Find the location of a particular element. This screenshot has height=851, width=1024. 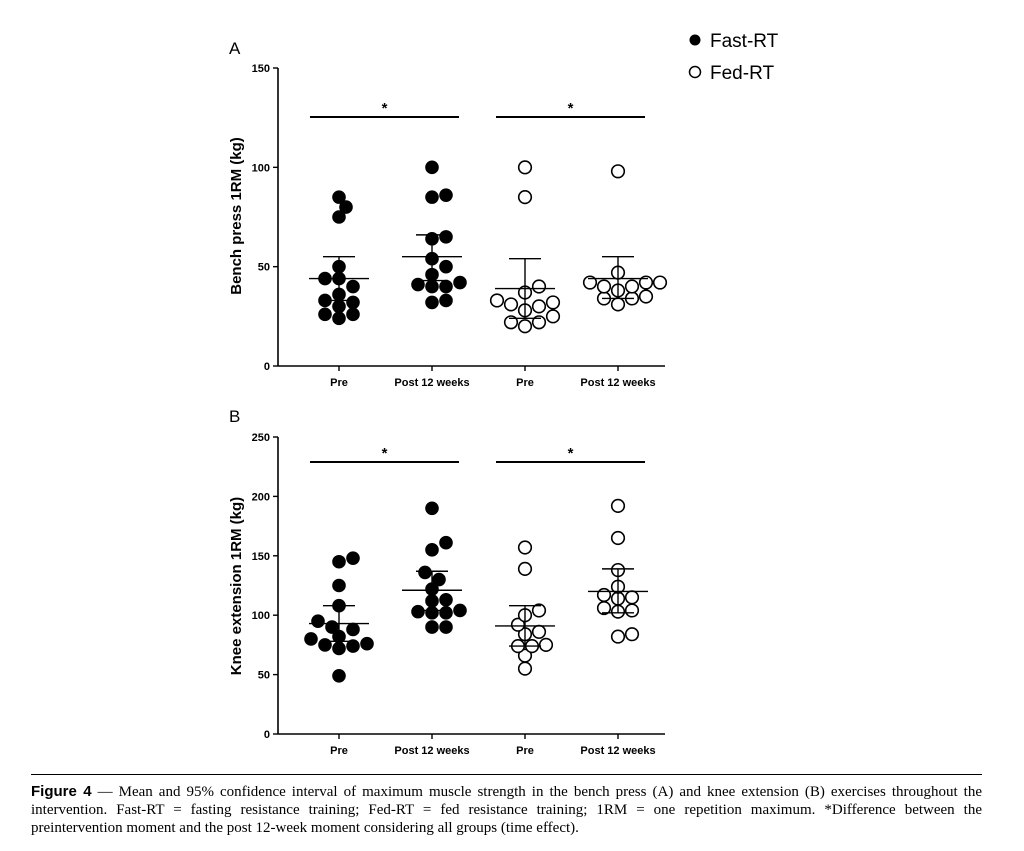

panel-b-y-tick-label: 150 is located at coordinates (261, 557).